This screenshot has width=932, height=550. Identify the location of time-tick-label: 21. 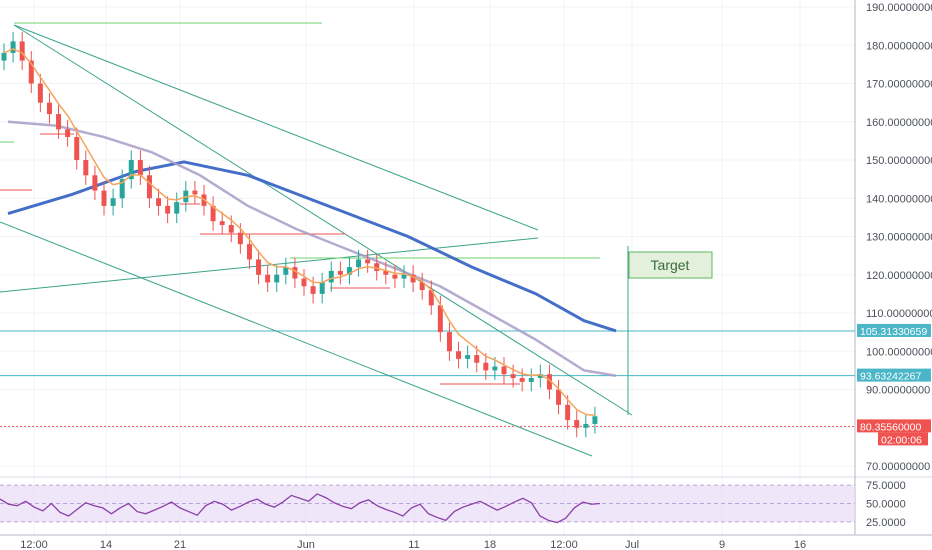
(180, 544).